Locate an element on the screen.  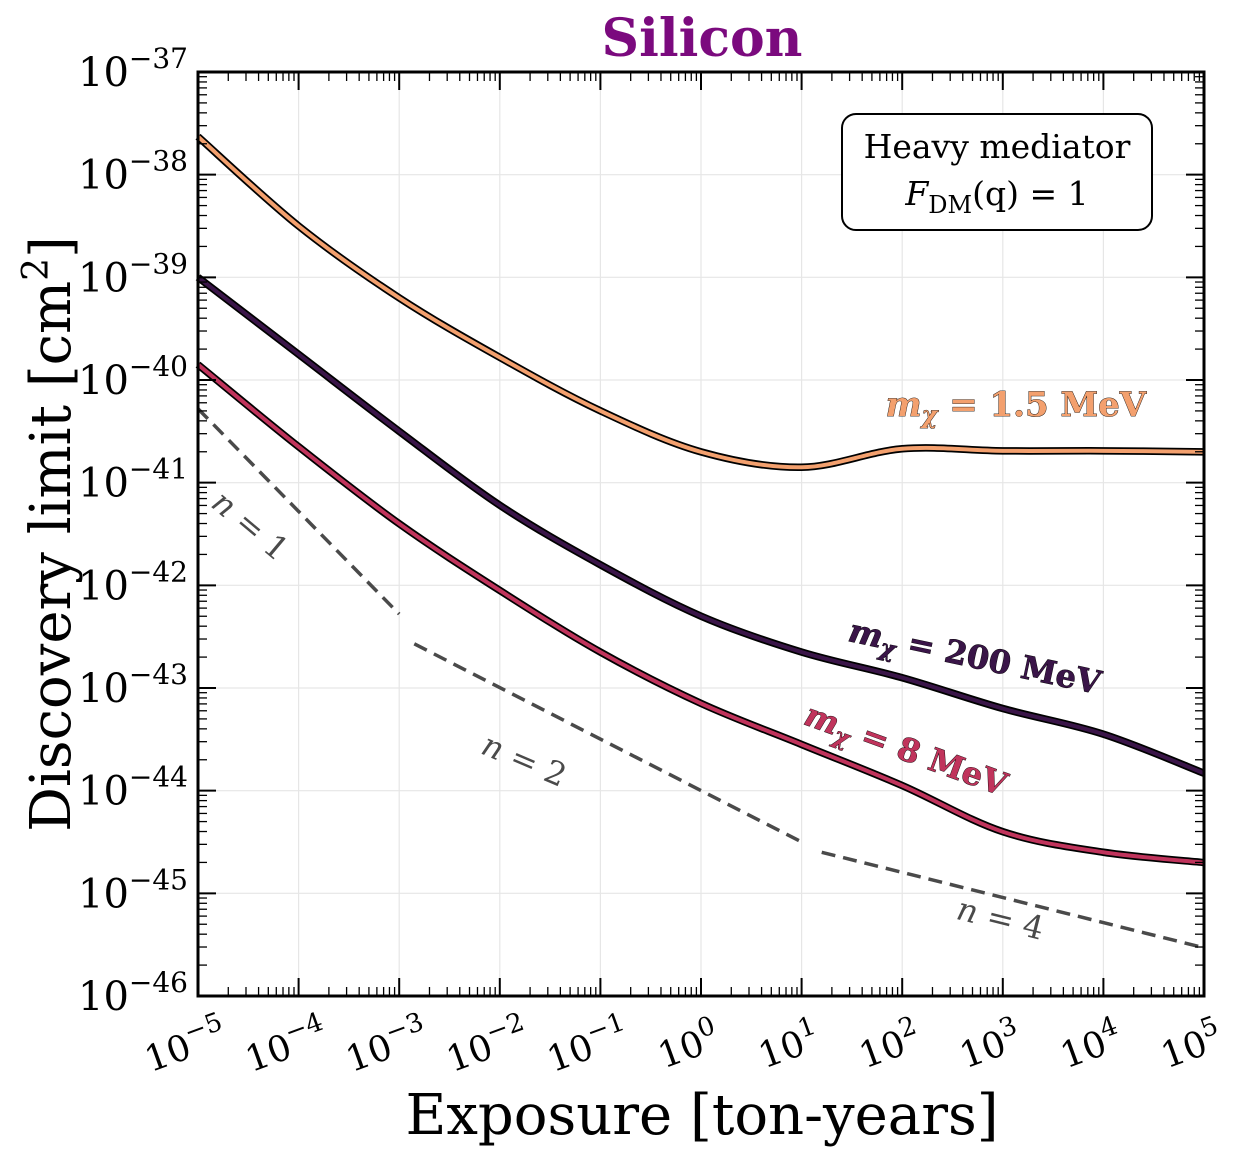
y-tick-label: 10−44 is located at coordinates (133, 788).